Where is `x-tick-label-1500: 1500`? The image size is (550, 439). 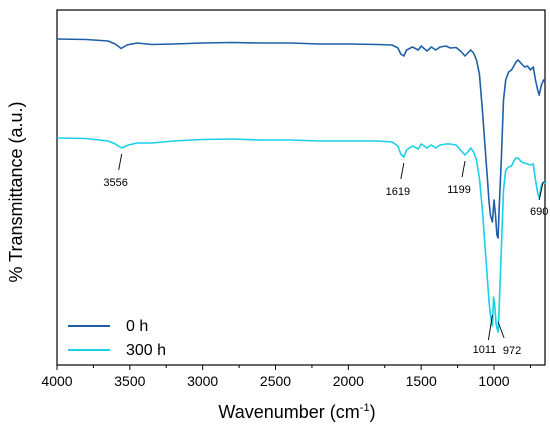 x-tick-label-1500: 1500 is located at coordinates (421, 381).